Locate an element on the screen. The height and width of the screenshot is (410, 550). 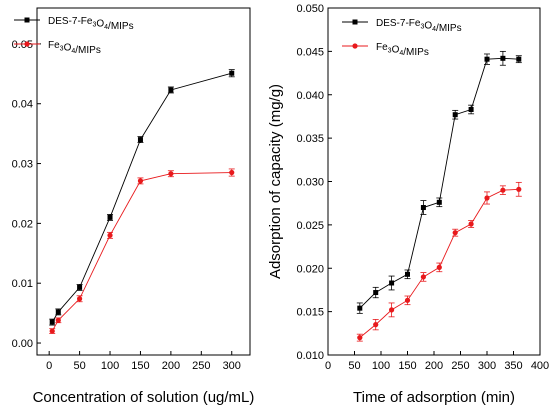
y-tick-label: 0.05 is located at coordinates (22, 45).